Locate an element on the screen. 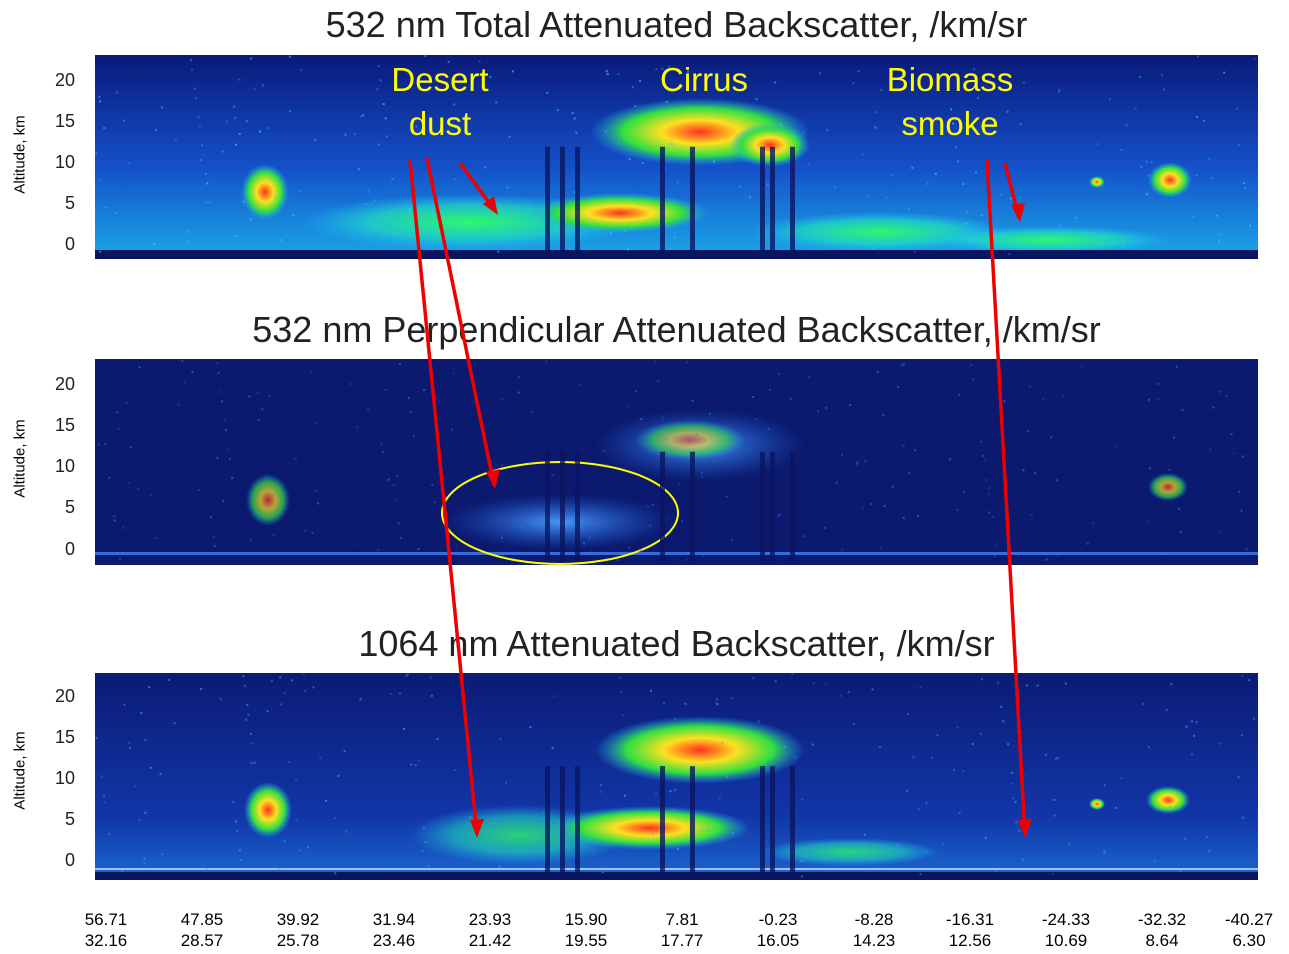  panel-3-ytick: 15 is located at coordinates (64, 737).